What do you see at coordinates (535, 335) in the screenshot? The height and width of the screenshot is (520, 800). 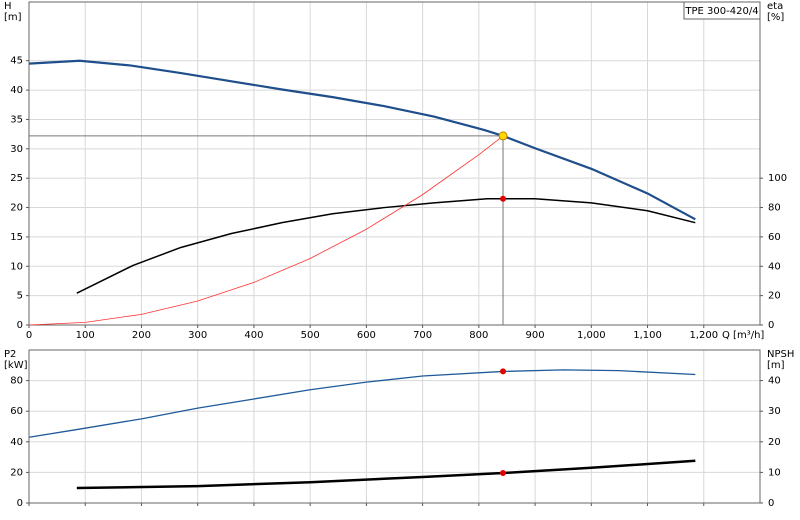 I see `x-tick-label: 900` at bounding box center [535, 335].